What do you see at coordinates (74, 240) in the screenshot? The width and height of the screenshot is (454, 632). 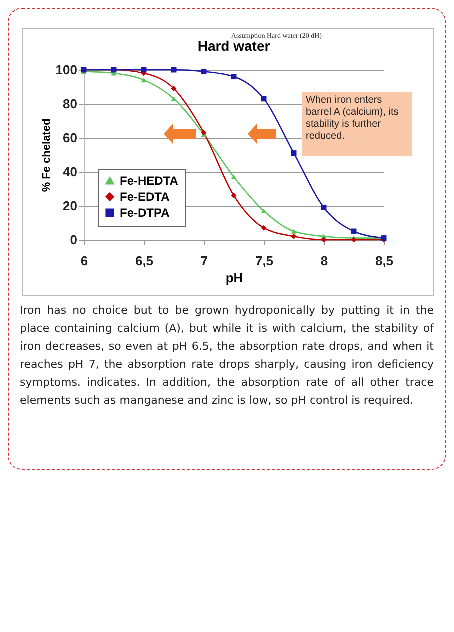 I see `y-tick-label: 0` at bounding box center [74, 240].